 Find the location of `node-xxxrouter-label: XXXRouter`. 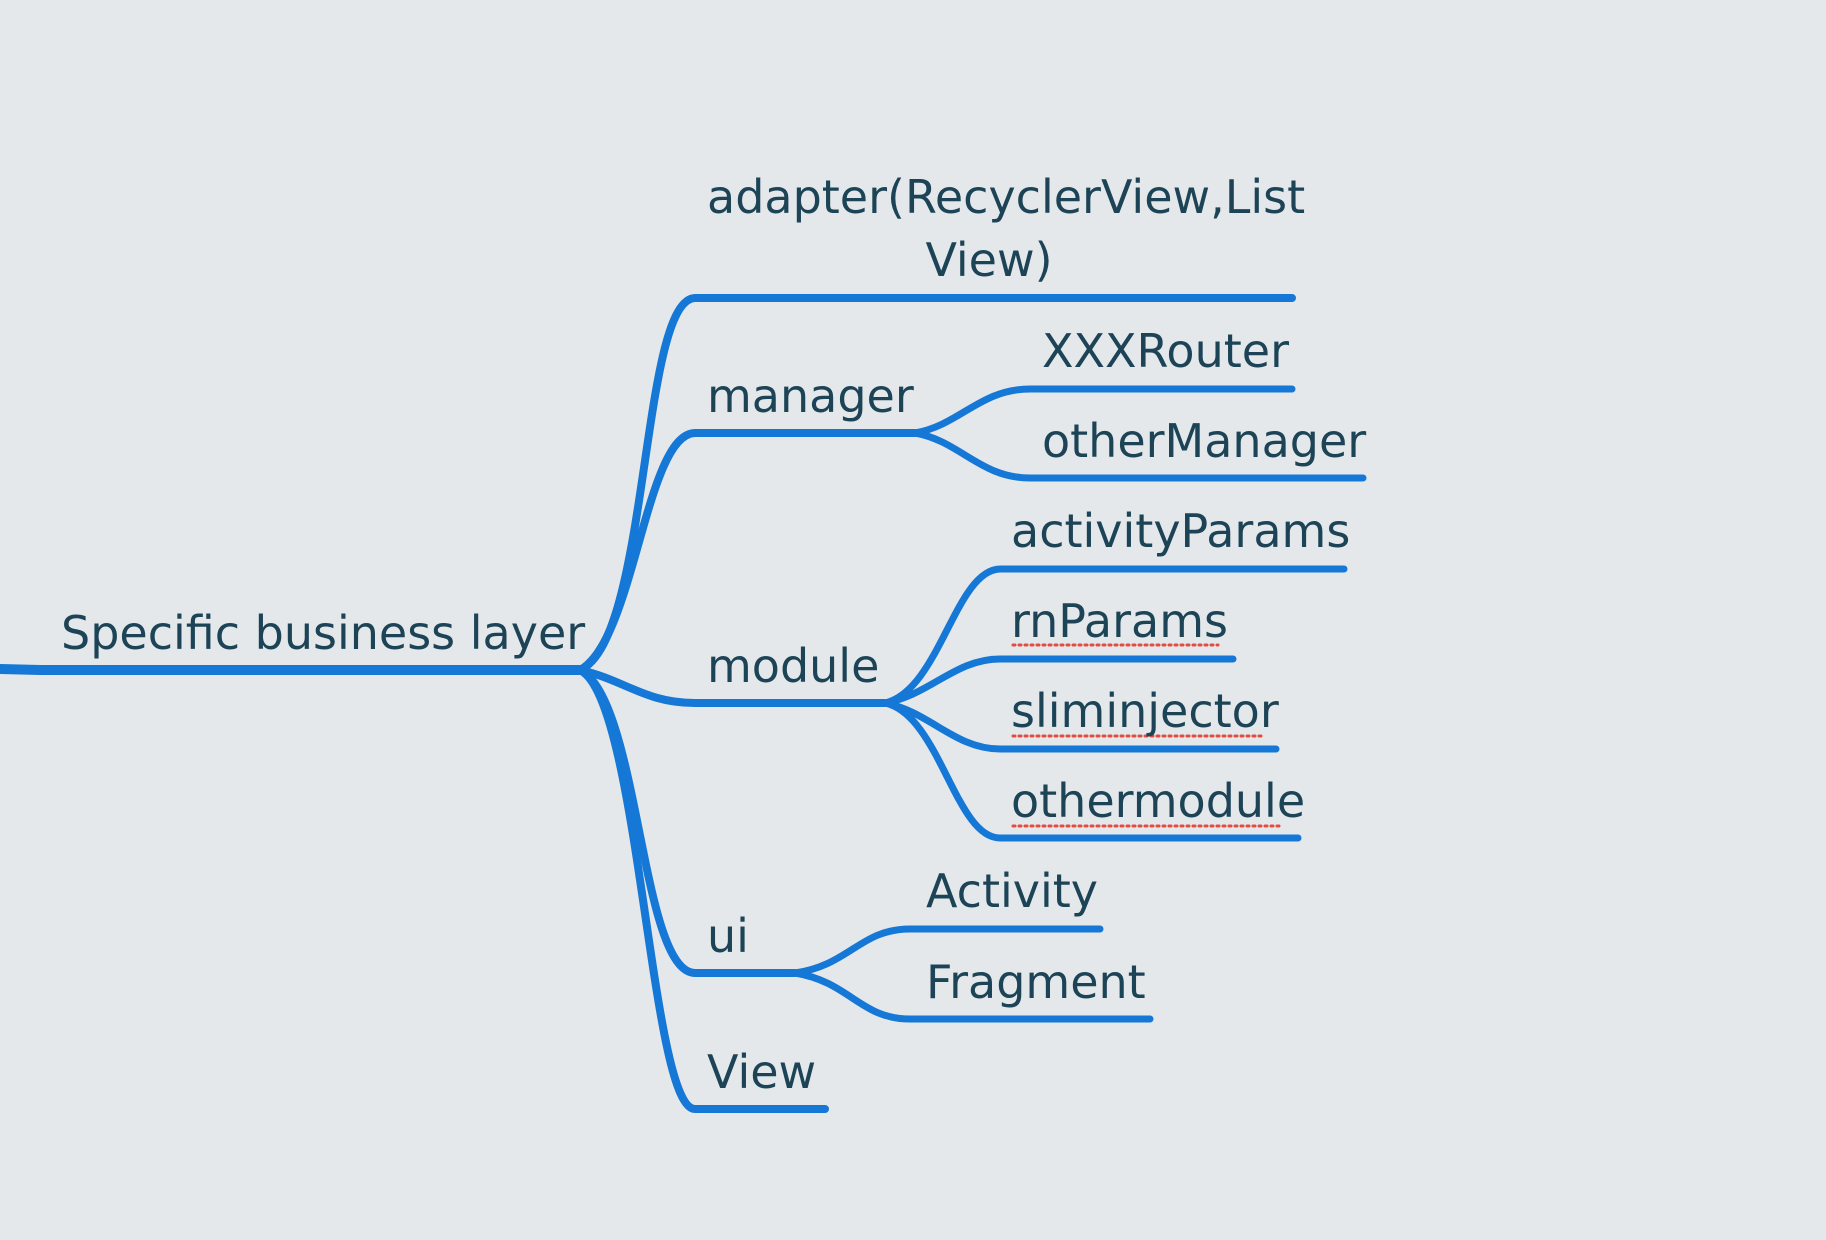

node-xxxrouter-label: XXXRouter is located at coordinates (1165, 351).